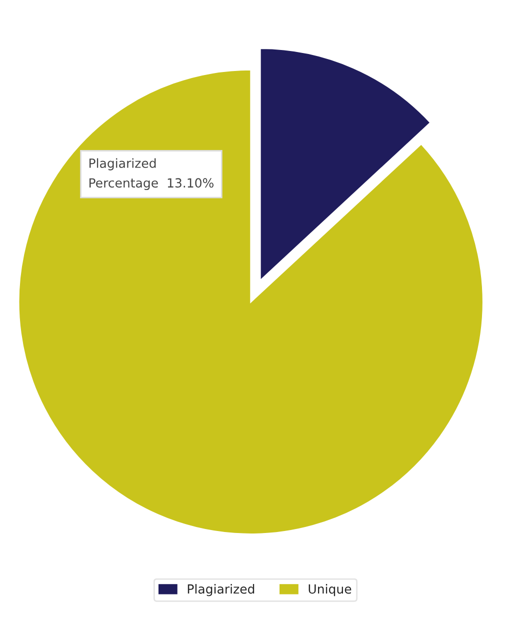 The width and height of the screenshot is (511, 626). I want to click on legend-label: Unique, so click(330, 590).